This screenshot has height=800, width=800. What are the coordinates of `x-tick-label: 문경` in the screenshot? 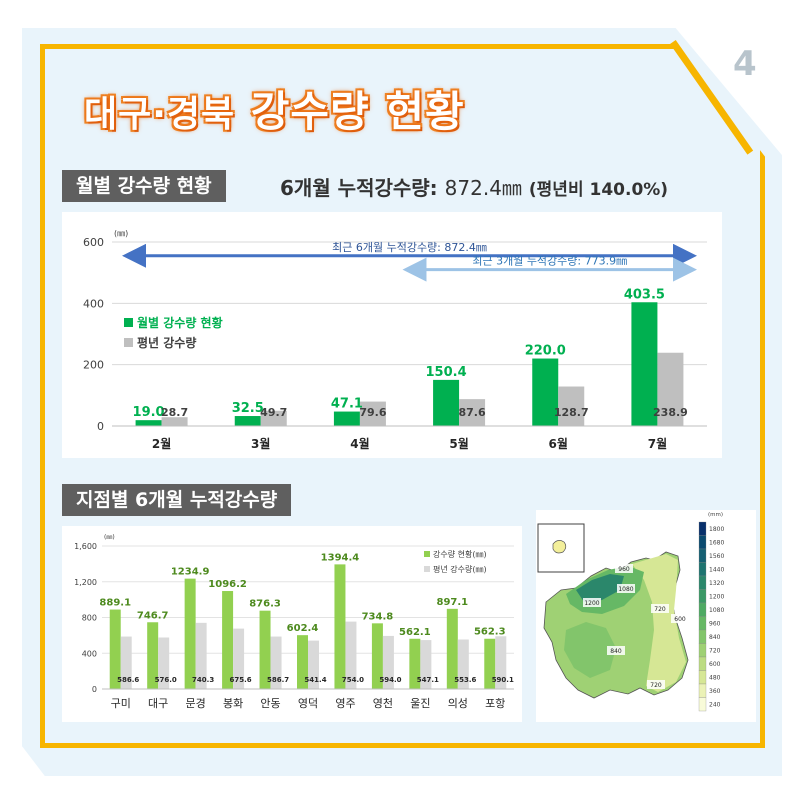 It's located at (196, 703).